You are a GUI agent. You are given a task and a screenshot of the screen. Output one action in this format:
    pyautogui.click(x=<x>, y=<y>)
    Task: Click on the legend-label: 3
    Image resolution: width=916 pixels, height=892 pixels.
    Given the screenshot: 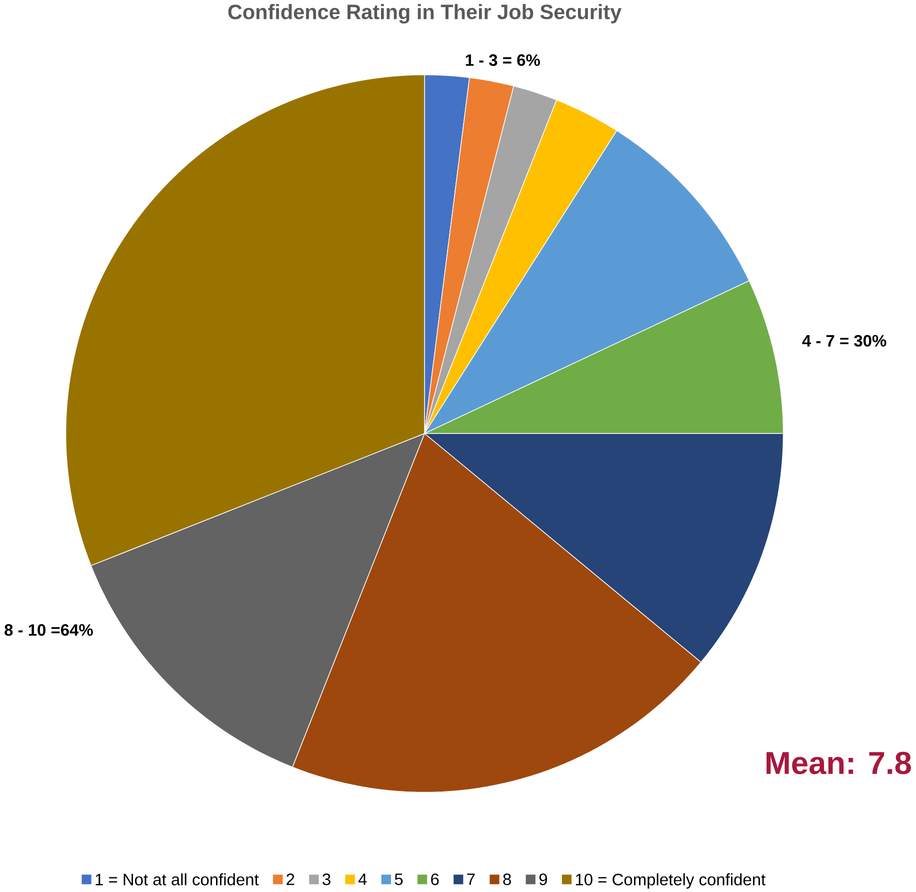 What is the action you would take?
    pyautogui.click(x=326, y=880)
    